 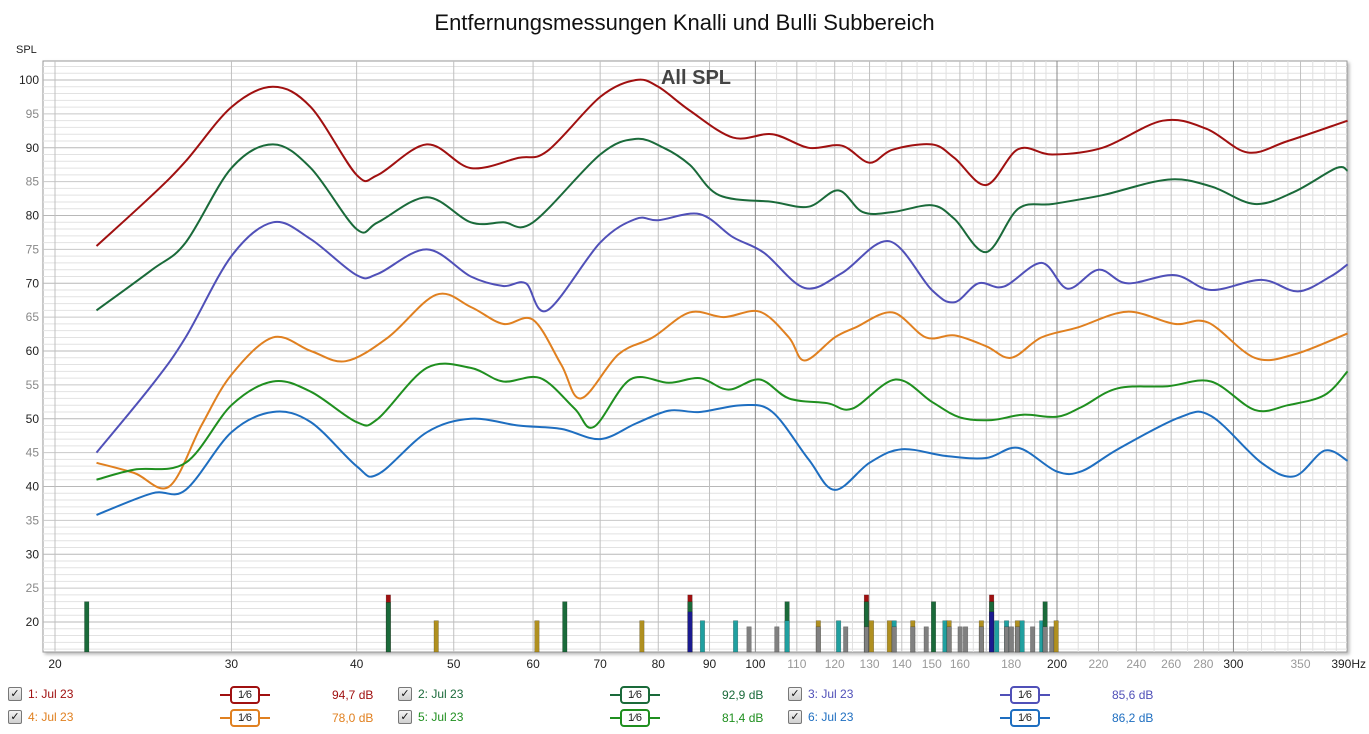 What do you see at coordinates (1348, 664) in the screenshot?
I see `x-tick-label: 390Hz` at bounding box center [1348, 664].